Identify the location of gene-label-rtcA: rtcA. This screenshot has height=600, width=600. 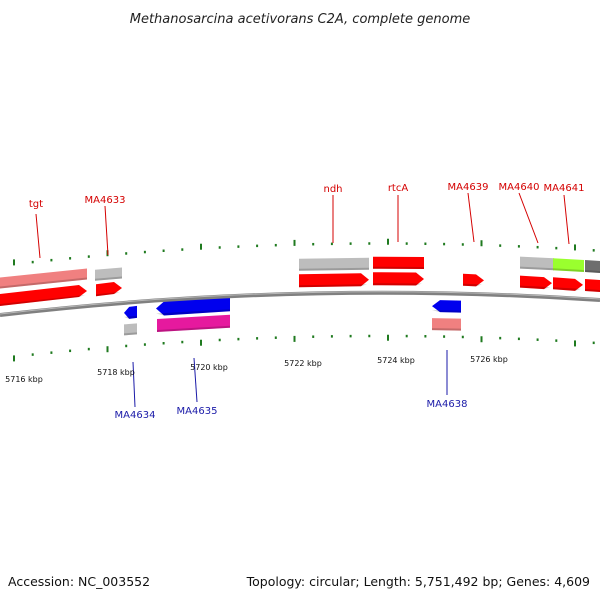
(398, 188).